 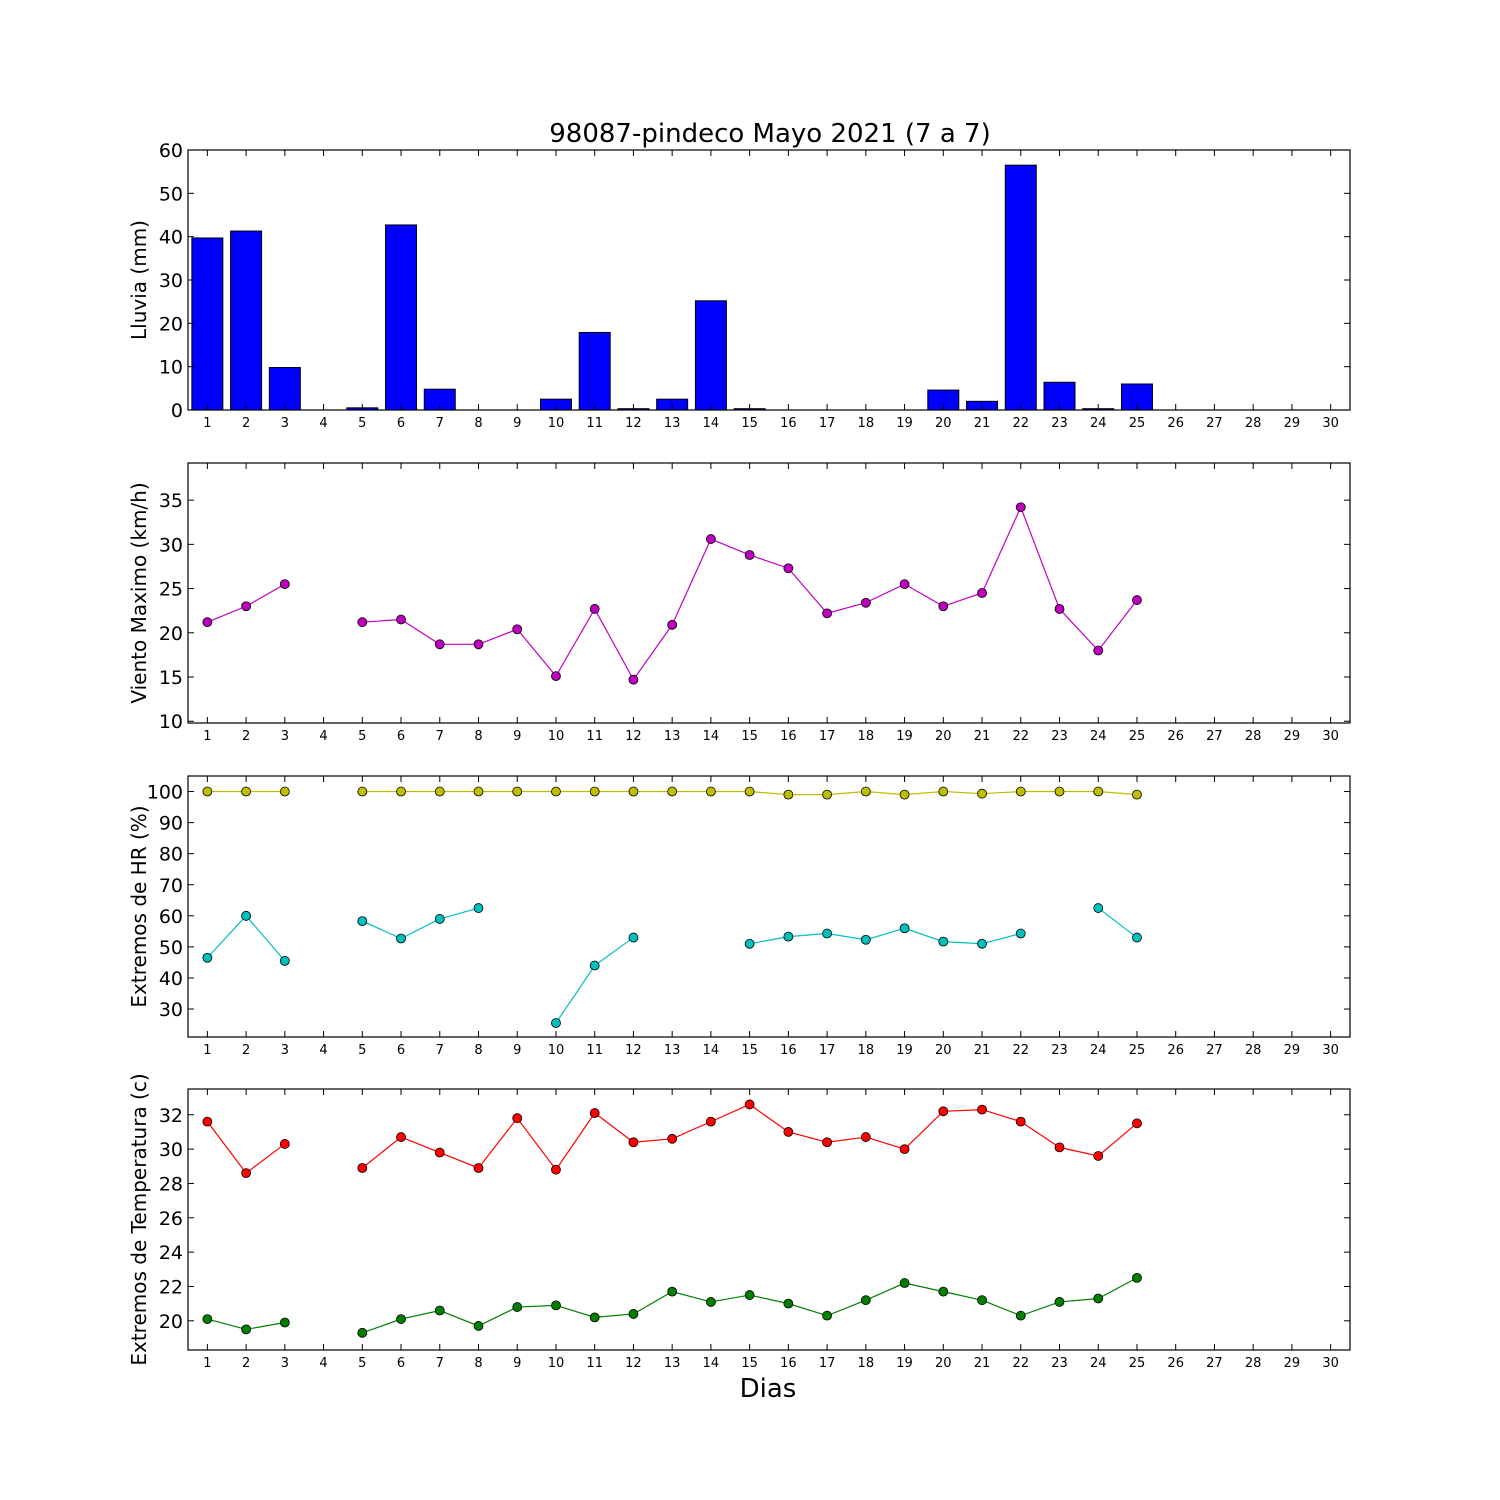 I want to click on wind-x-tick-label: 21, so click(x=982, y=736).